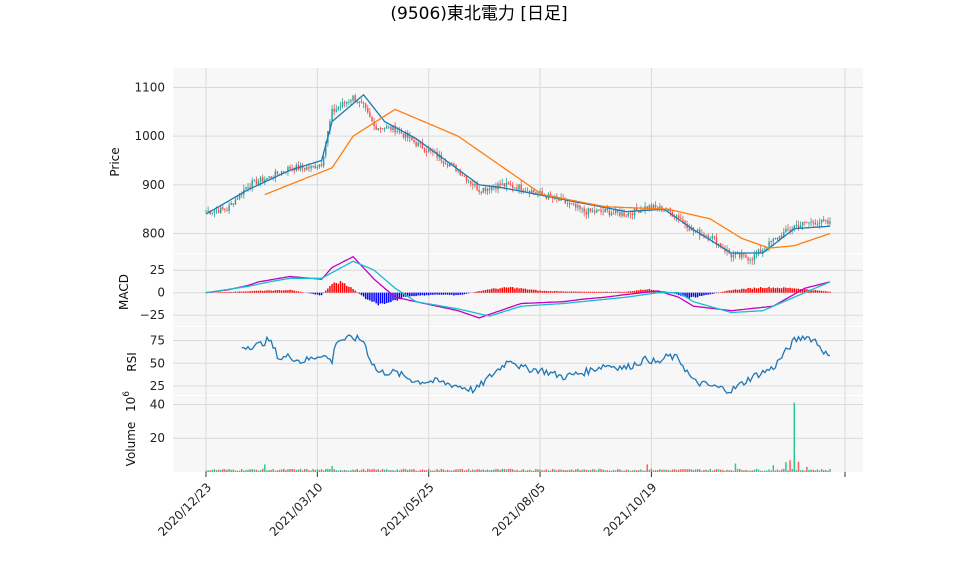 This screenshot has height=575, width=958. I want to click on rsi-line, so click(536, 364).